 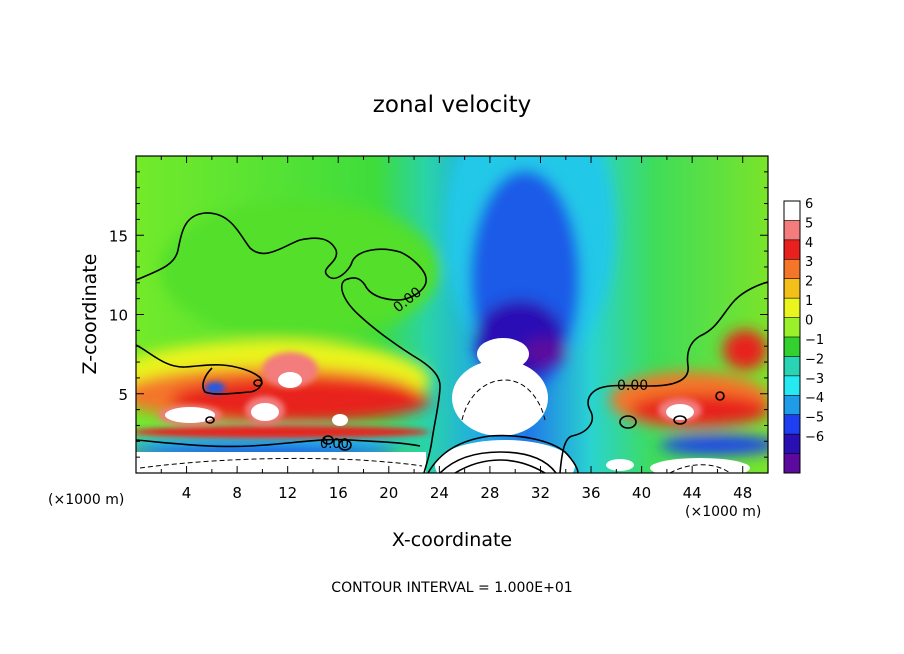 I want to click on white-dome-top, so click(x=503, y=354).